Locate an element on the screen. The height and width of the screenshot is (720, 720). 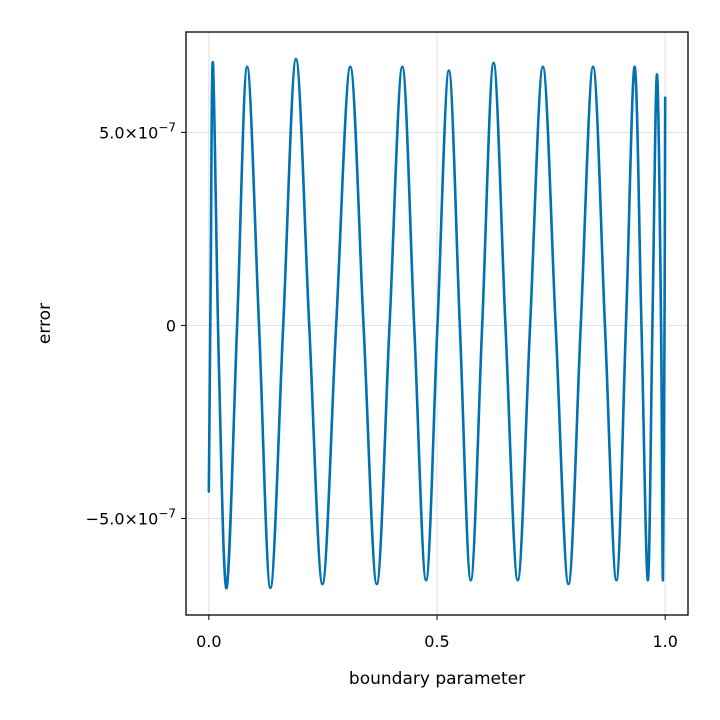
y-axis-ticks: 5.0×10⁻⁷ 0 −5.0×10⁻⁷ is located at coordinates (136, 324).